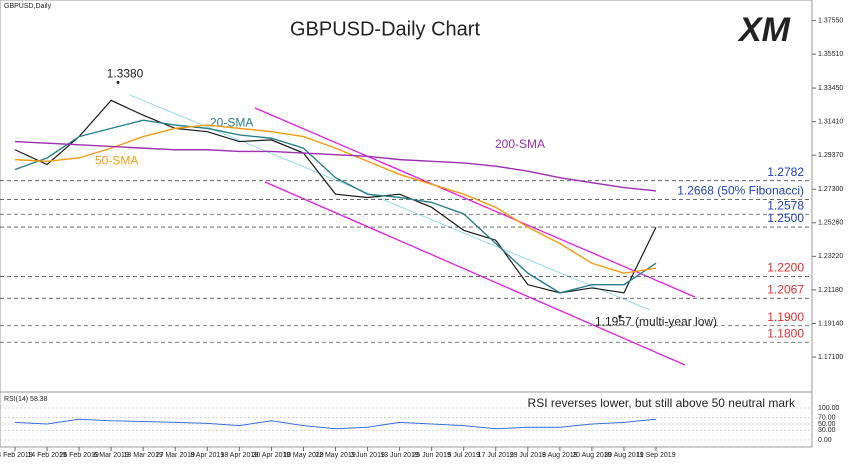  Describe the element at coordinates (431, 455) in the screenshot. I see `x-tick-label: 25 Jun 2019` at that location.